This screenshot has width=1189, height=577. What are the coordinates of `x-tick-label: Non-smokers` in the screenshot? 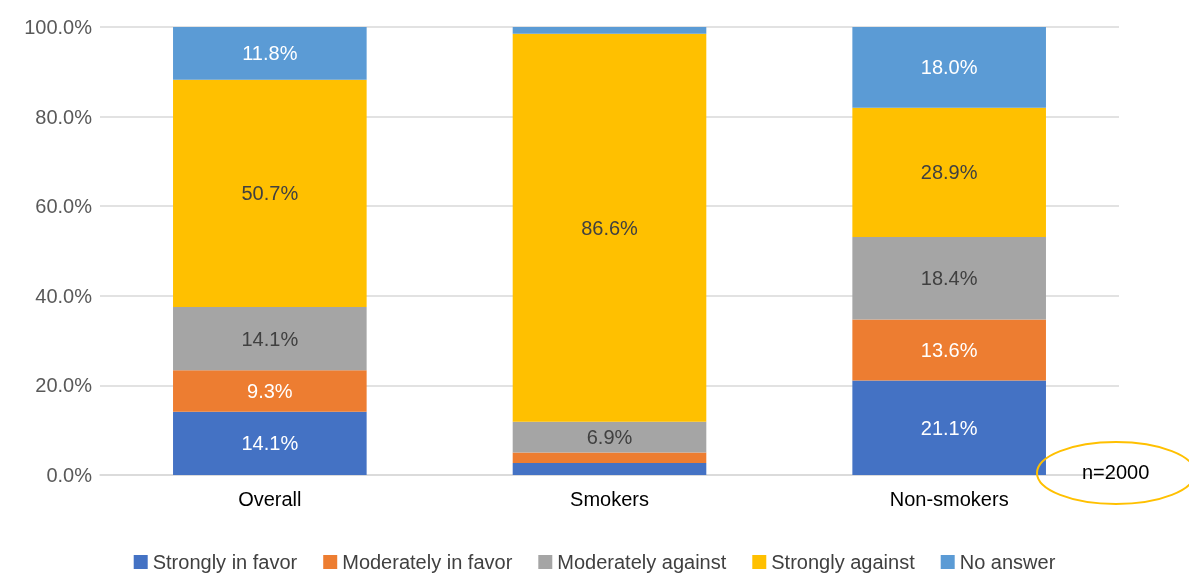 It's located at (949, 499).